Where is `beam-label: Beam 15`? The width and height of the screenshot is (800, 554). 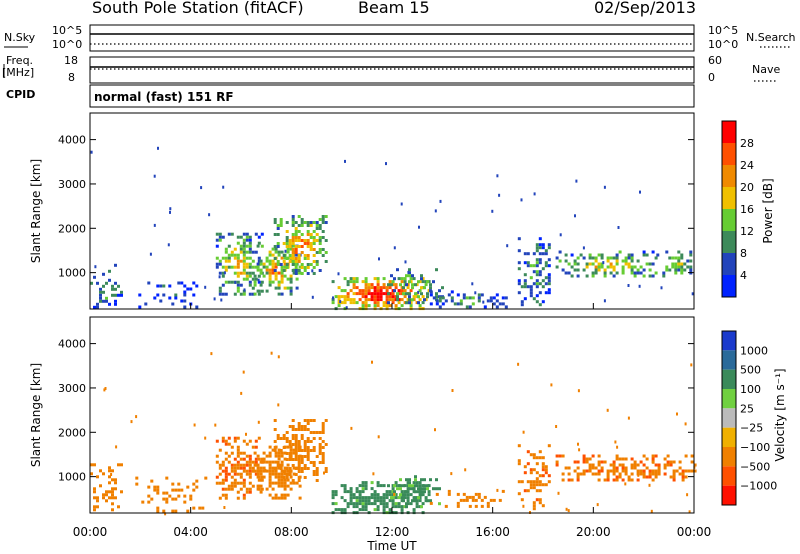
beam-label: Beam 15 is located at coordinates (394, 8).